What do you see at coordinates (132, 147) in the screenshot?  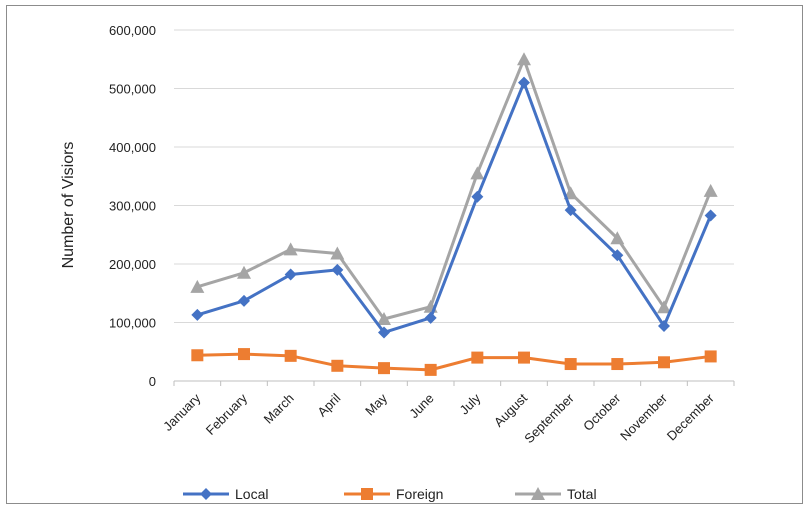 I see `y-tick-label: 400,000` at bounding box center [132, 147].